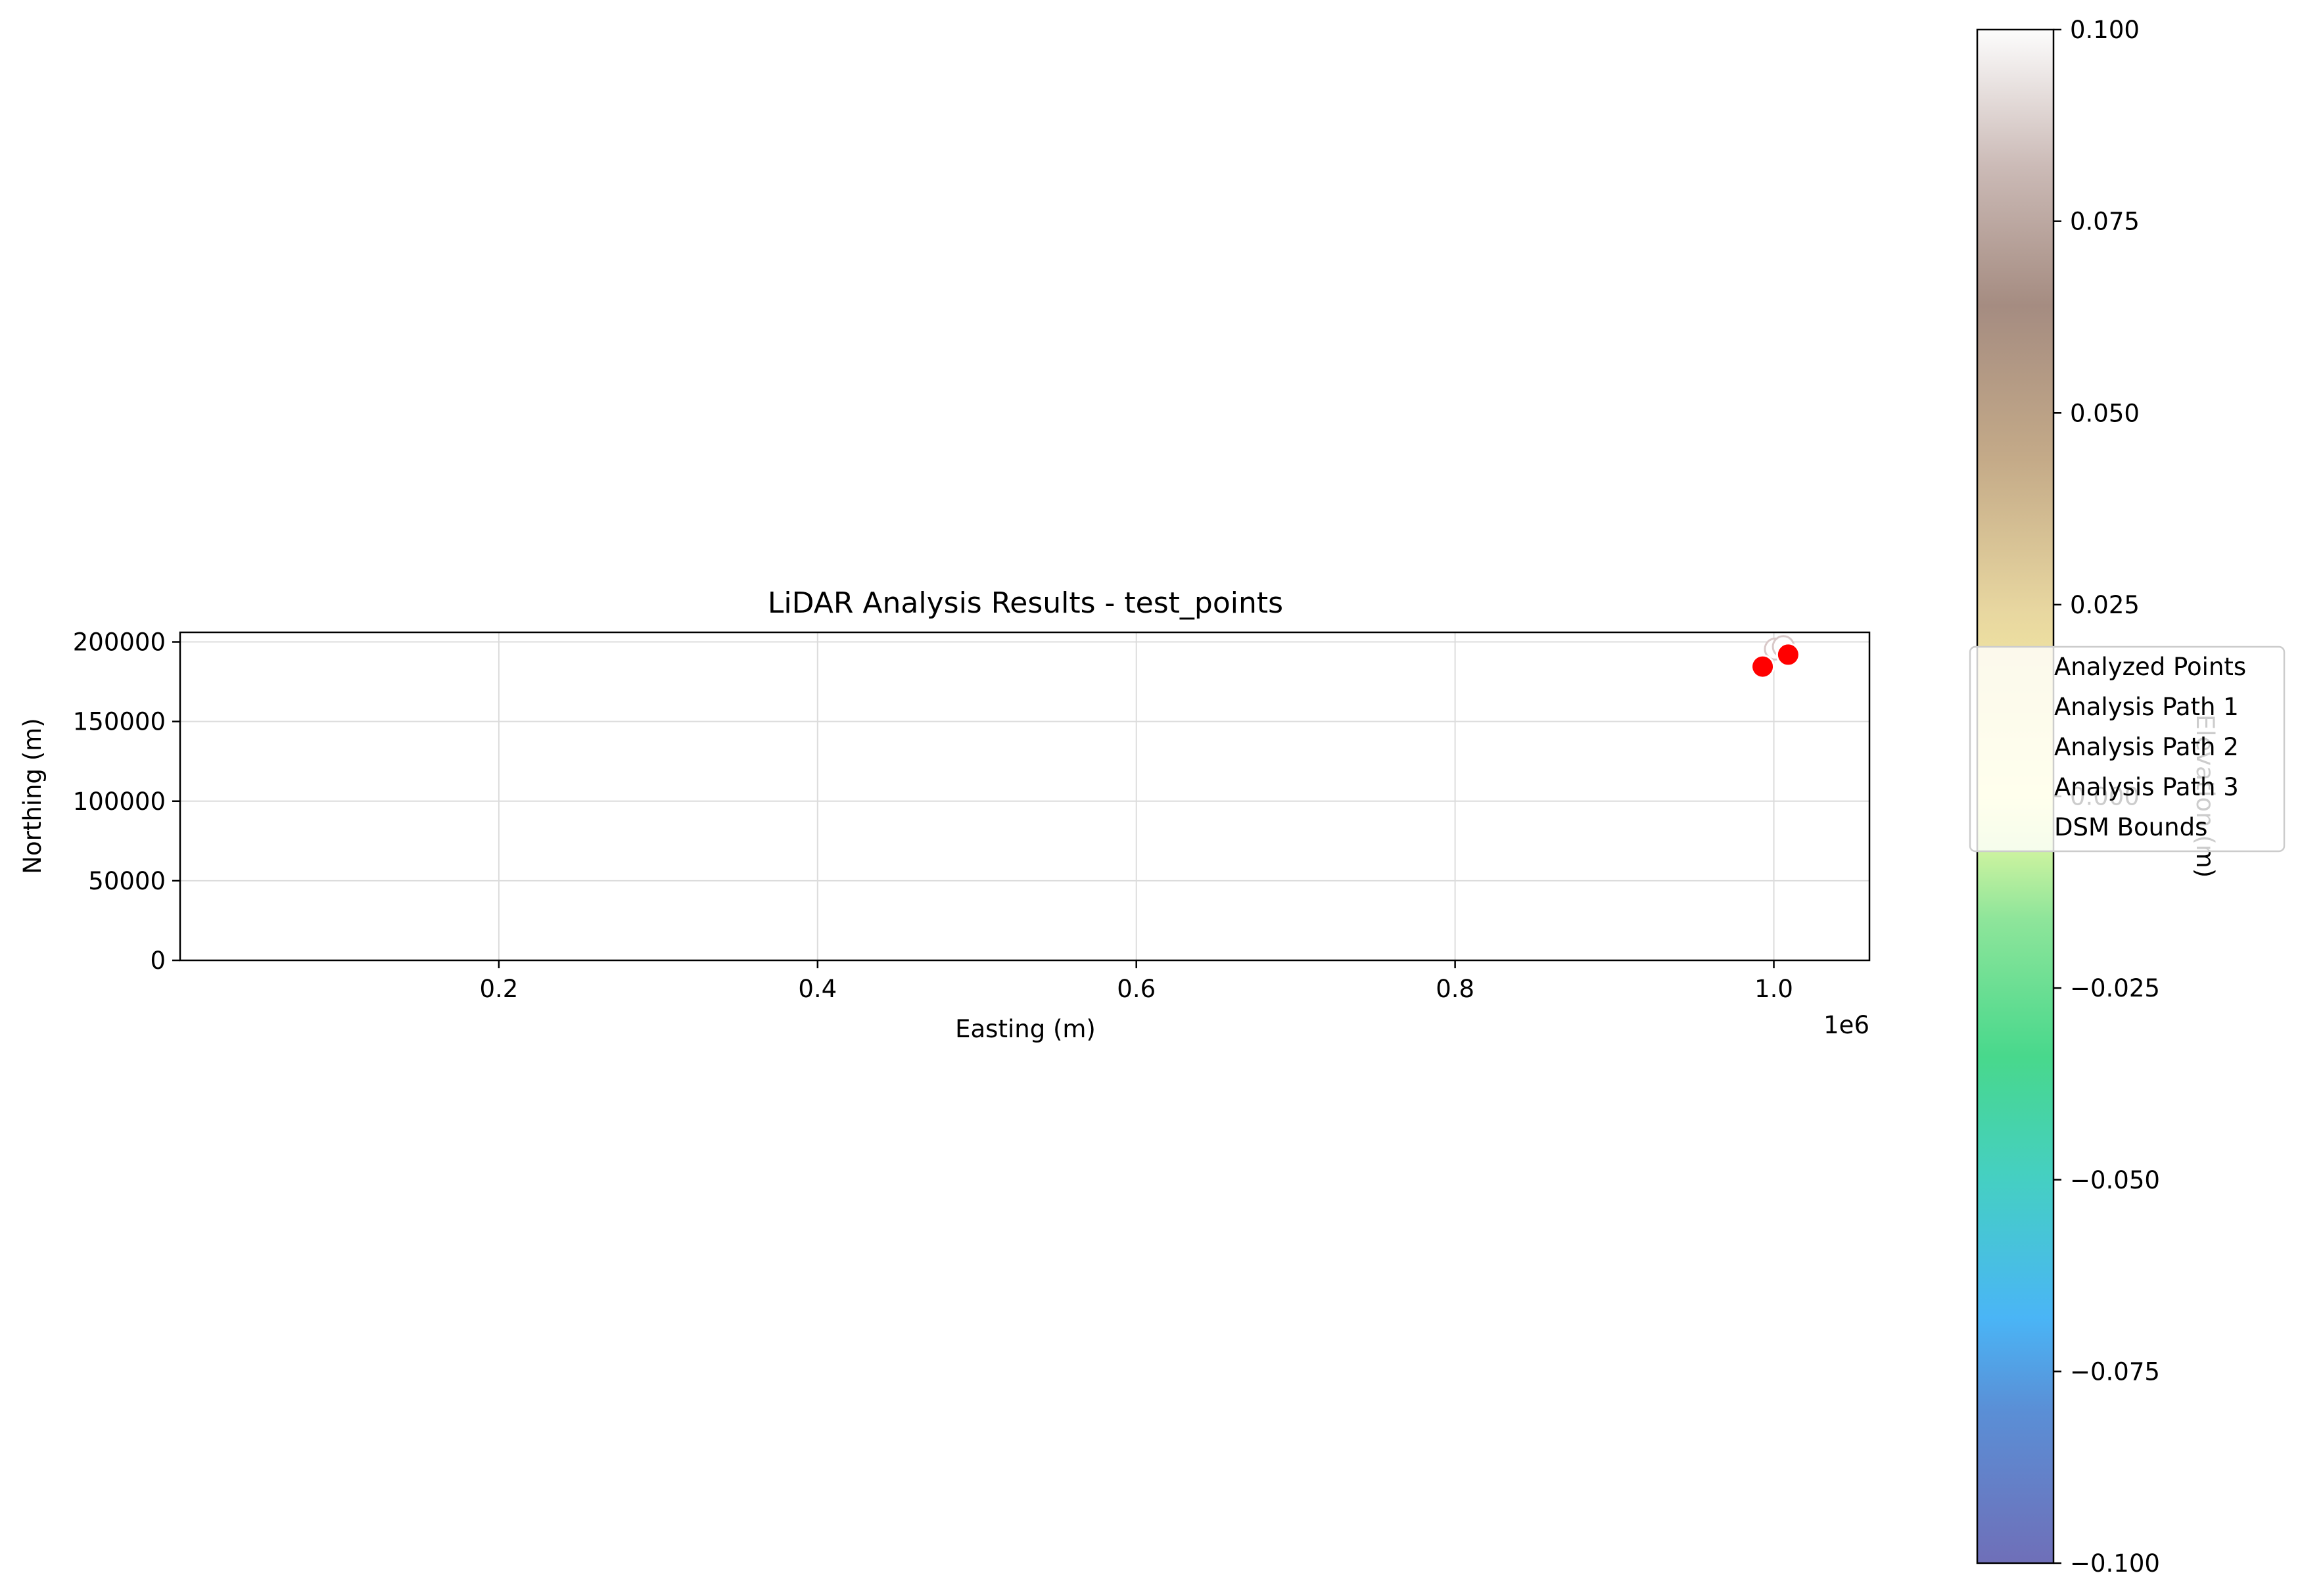 Image resolution: width=2300 pixels, height=1596 pixels. What do you see at coordinates (2105, 413) in the screenshot?
I see `colorbar-tick-label: 0.050` at bounding box center [2105, 413].